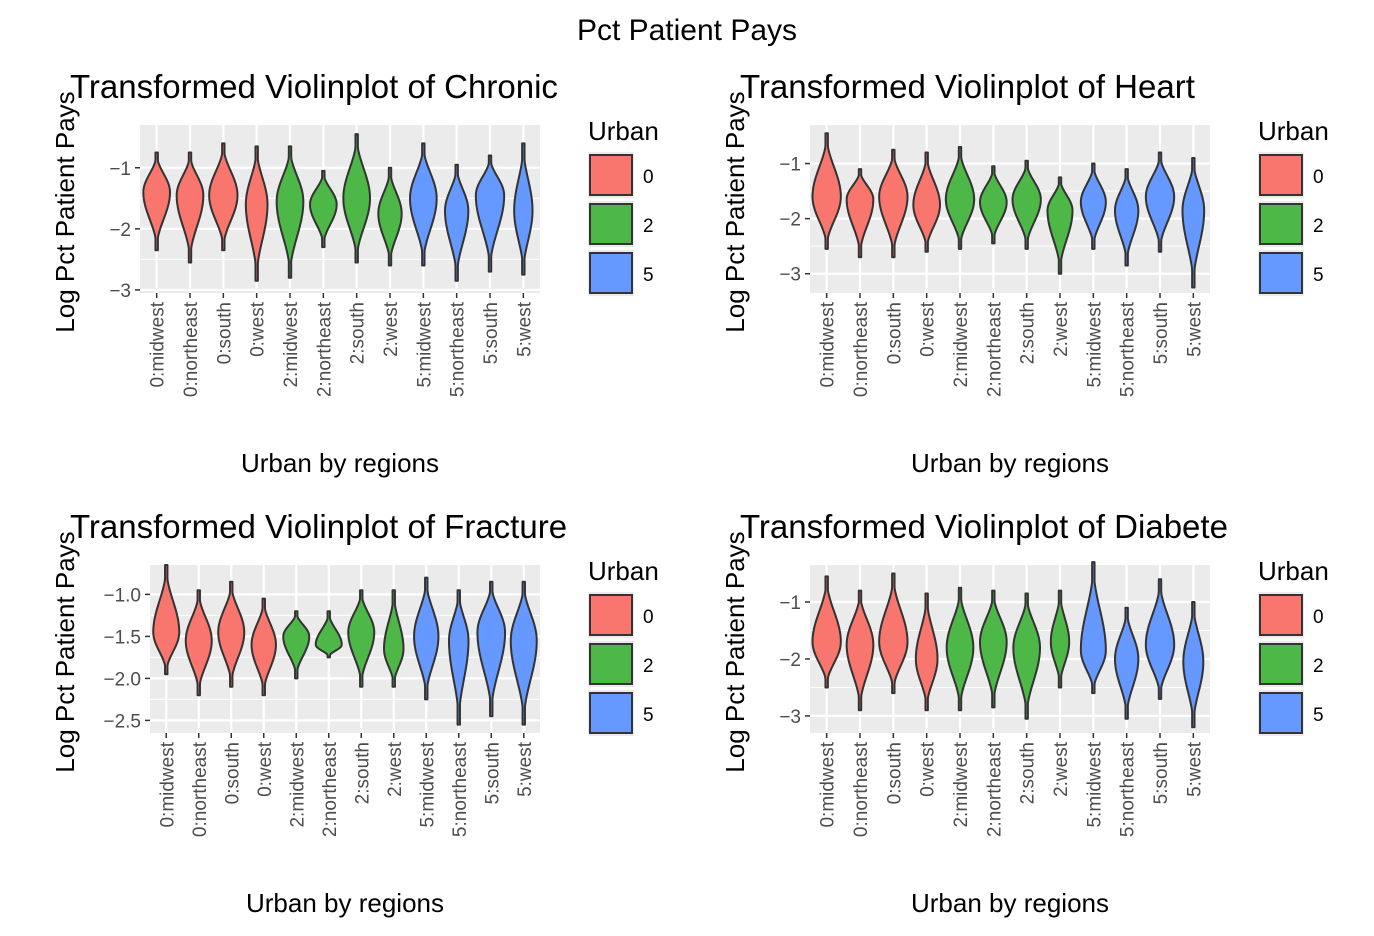 This screenshot has width=1374, height=936. Describe the element at coordinates (318, 526) in the screenshot. I see `panel-title: Transformed Violinplot of Fracture` at that location.